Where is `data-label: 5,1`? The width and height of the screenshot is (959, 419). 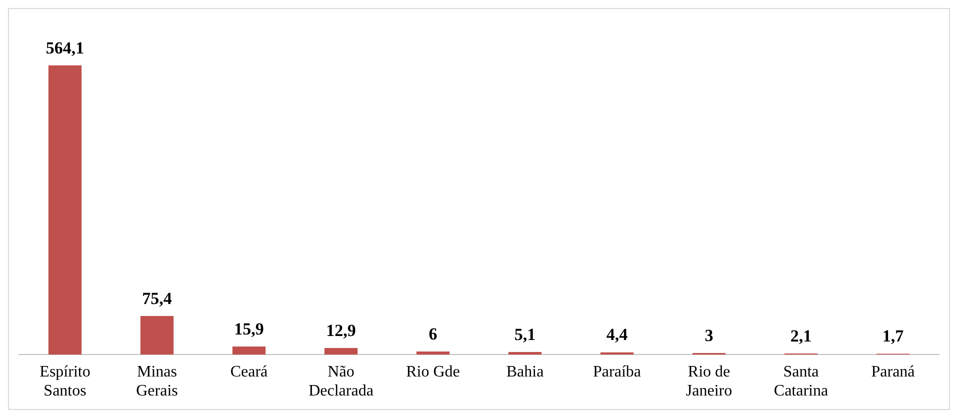
data-label: 5,1 is located at coordinates (525, 334).